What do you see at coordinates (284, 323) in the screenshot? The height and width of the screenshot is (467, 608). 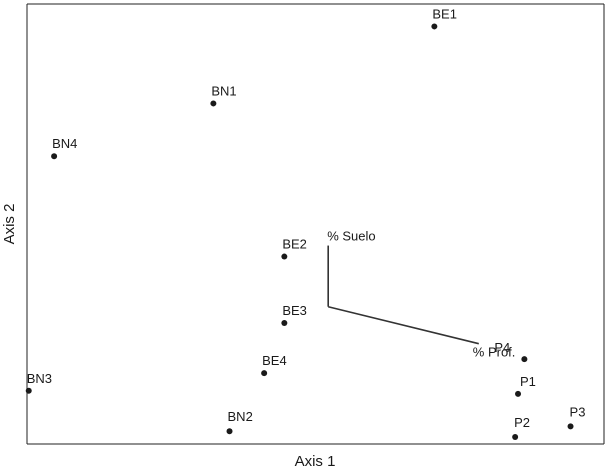 I see `point-be3` at bounding box center [284, 323].